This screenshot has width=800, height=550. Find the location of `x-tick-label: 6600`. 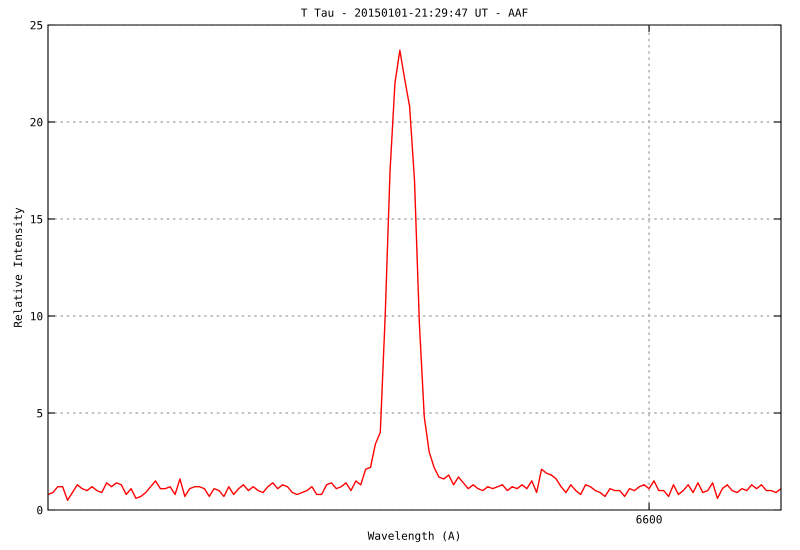

x-tick-label: 6600 is located at coordinates (649, 519).